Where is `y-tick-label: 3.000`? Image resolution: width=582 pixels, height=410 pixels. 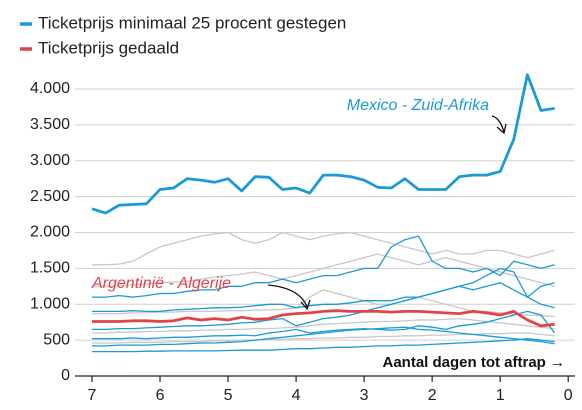 y-tick-label: 3.000 is located at coordinates (50, 160).